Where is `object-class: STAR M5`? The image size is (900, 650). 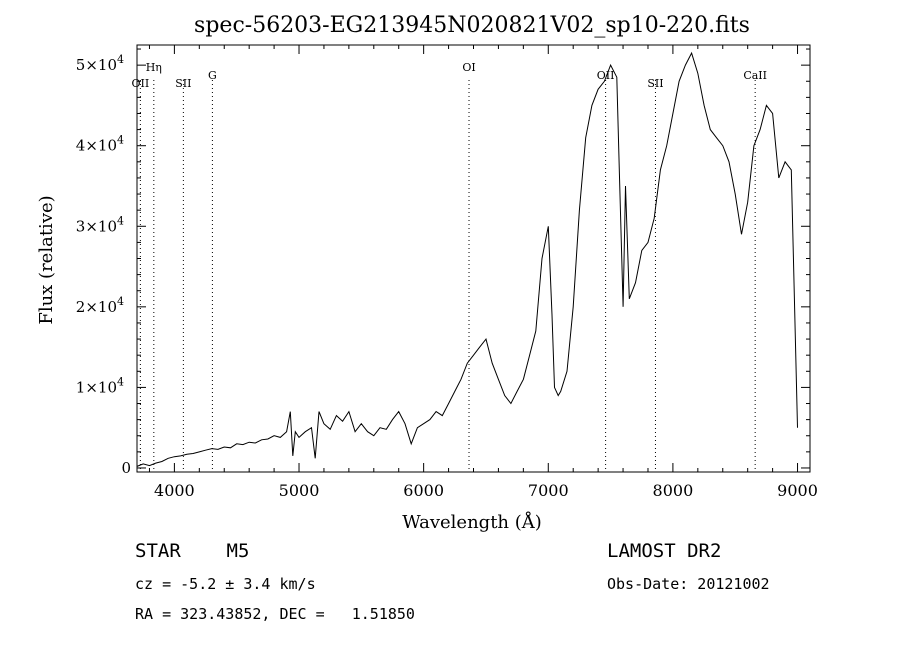
object-class: STAR M5 is located at coordinates (192, 551).